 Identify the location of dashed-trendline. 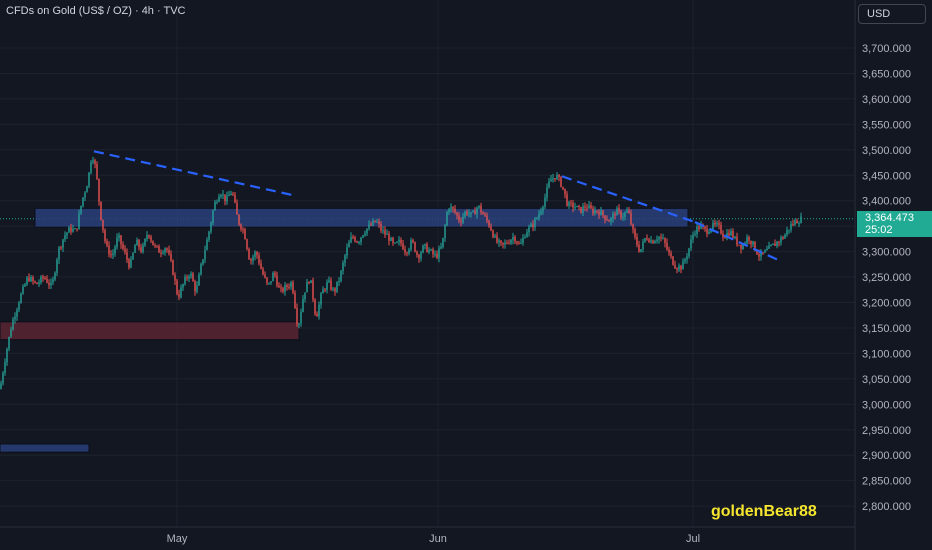
(194, 173).